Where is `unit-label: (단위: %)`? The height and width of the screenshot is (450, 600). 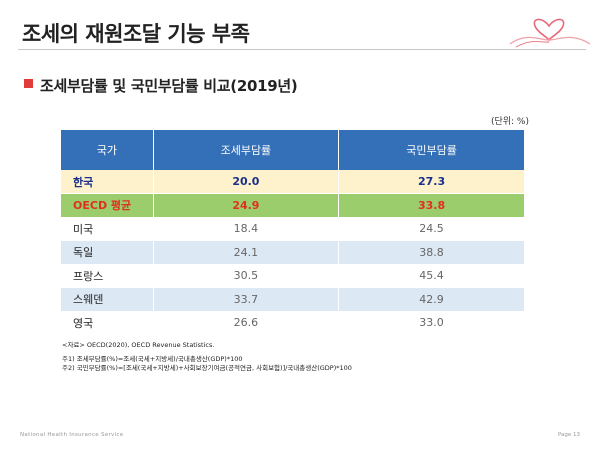 unit-label: (단위: %) is located at coordinates (509, 122).